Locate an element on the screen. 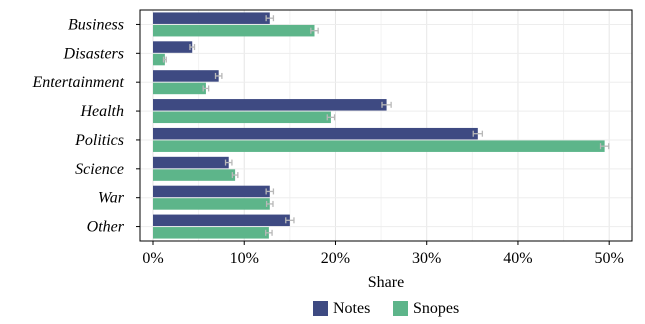 This screenshot has height=324, width=645. bar-snopes-science is located at coordinates (194, 175).